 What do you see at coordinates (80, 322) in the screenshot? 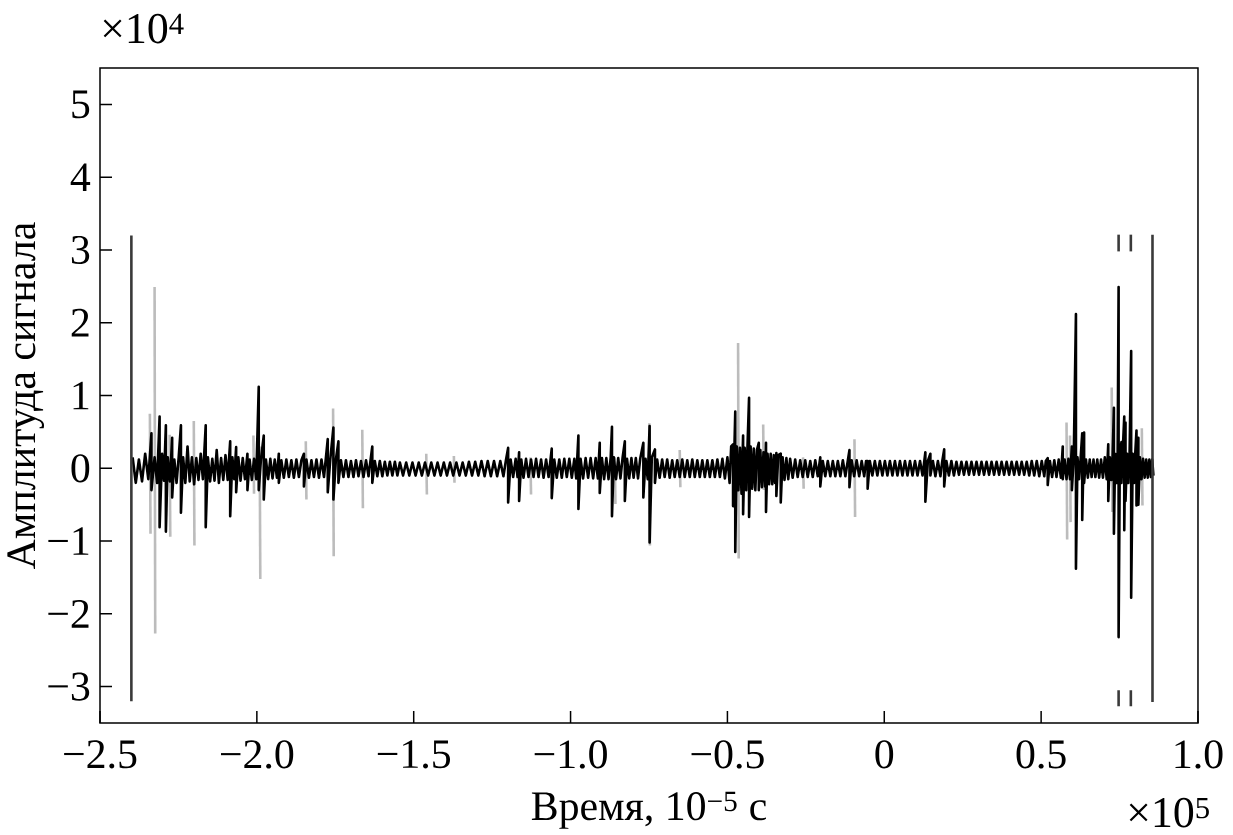
I see `y-tick-label: 2` at bounding box center [80, 322].